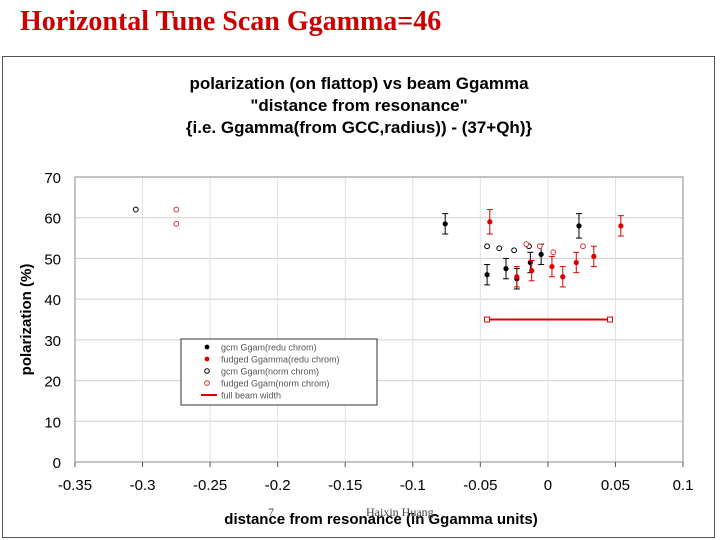 The width and height of the screenshot is (720, 540). I want to click on slide-title: Horizontal Tune Scan Ggamma=46, so click(231, 21).